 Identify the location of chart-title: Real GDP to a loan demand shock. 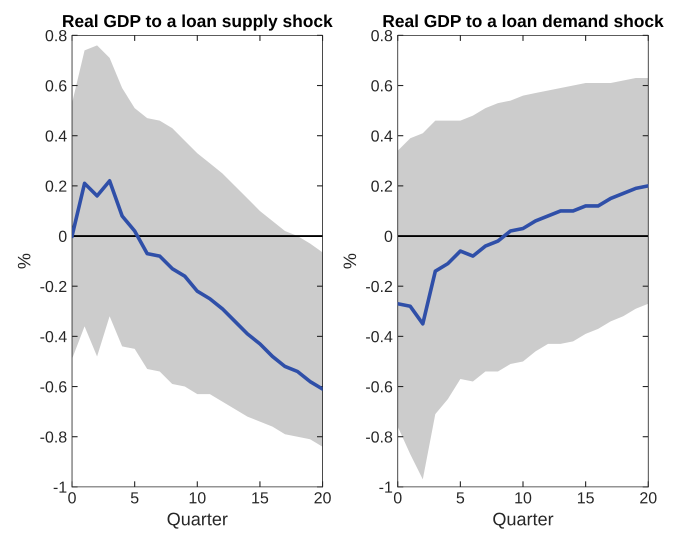
(523, 21).